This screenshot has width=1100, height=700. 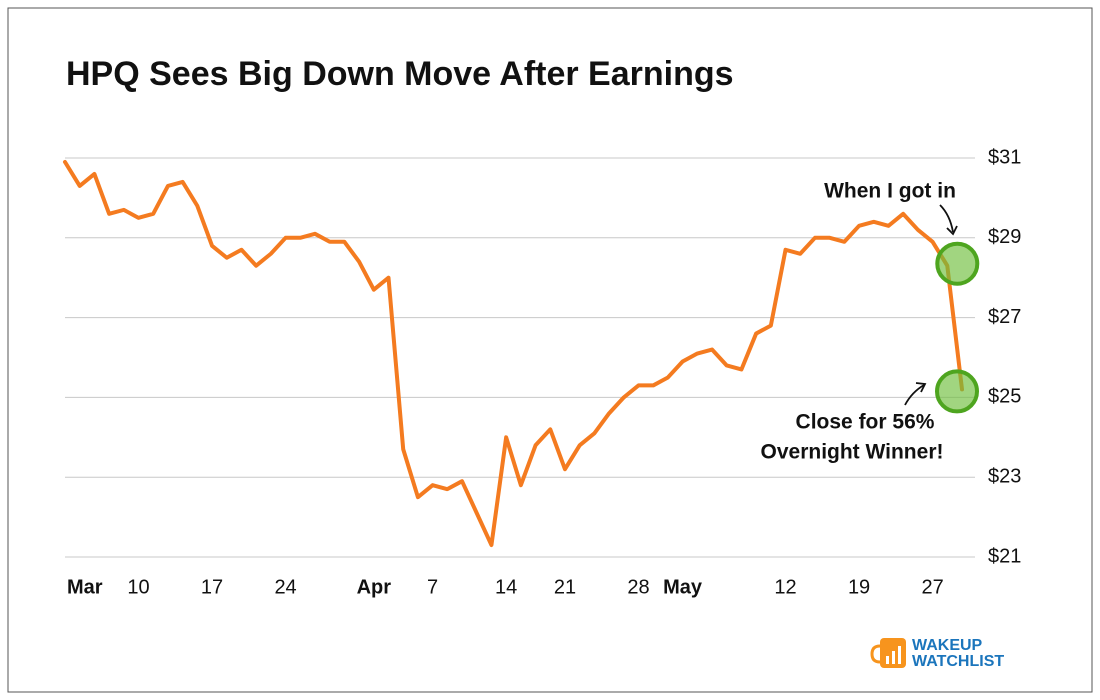 I want to click on logo-text: WATCHLIST, so click(x=958, y=661).